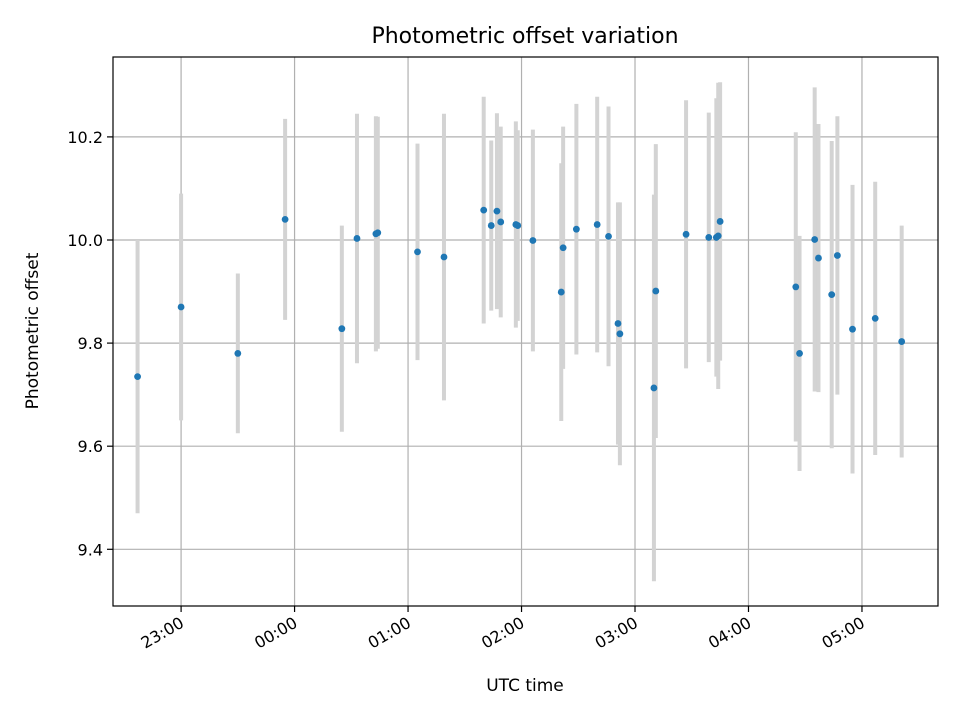 The image size is (960, 720). What do you see at coordinates (524, 36) in the screenshot?
I see `chart-title: Photometric offset variation` at bounding box center [524, 36].